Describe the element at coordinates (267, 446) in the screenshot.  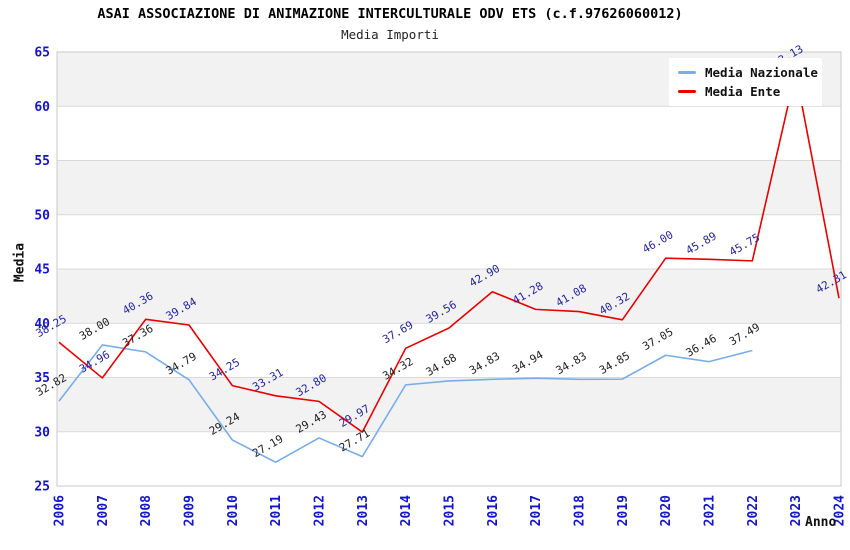
I see `value-label: 27.19` at that location.